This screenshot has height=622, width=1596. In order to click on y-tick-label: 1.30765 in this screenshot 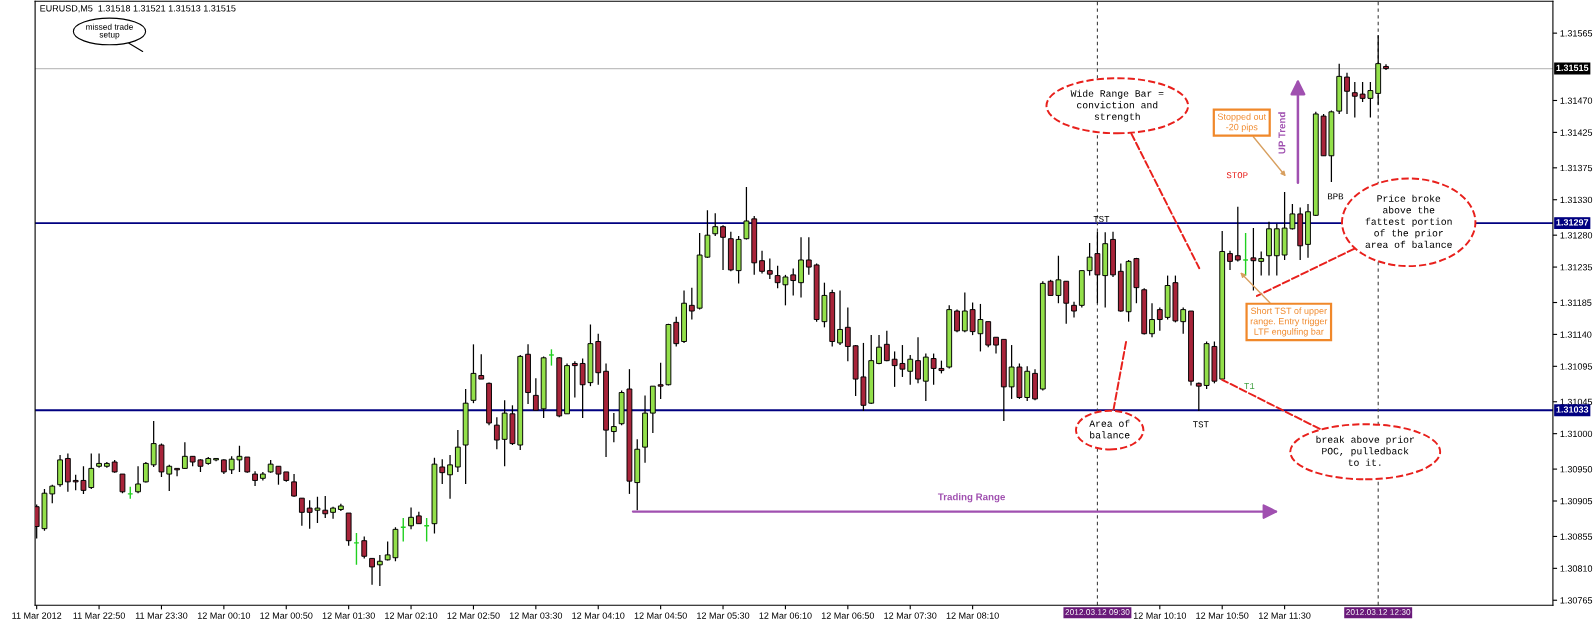, I will do `click(1576, 600)`.